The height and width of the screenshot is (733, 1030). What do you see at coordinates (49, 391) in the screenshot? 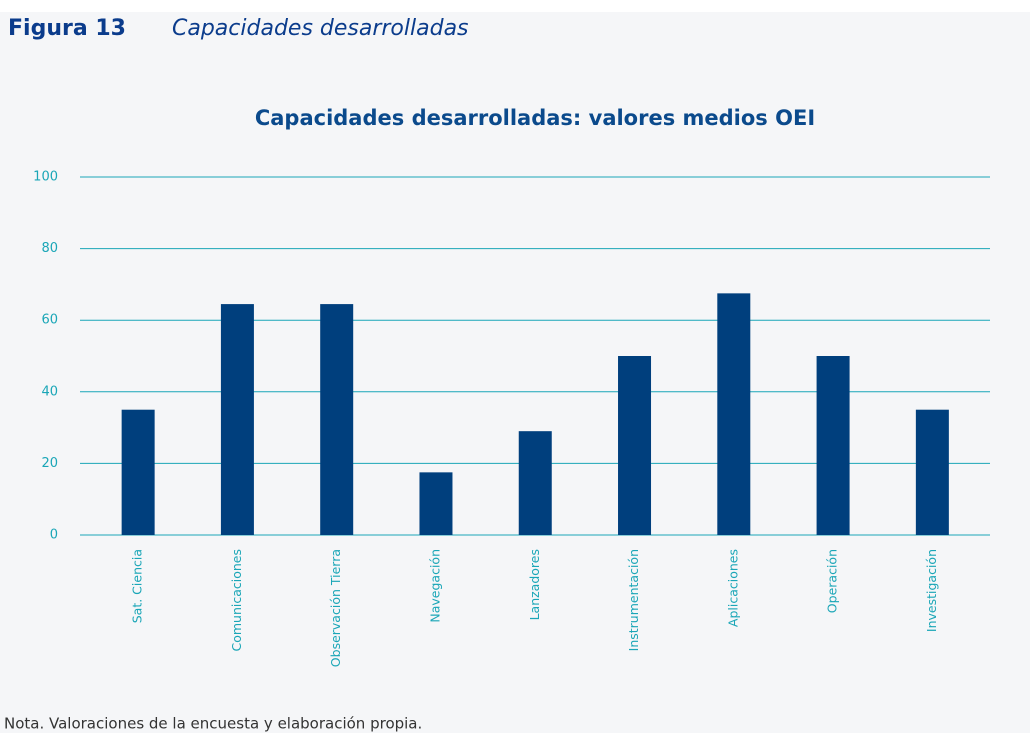
I see `y-tick-label: 40` at bounding box center [49, 391].